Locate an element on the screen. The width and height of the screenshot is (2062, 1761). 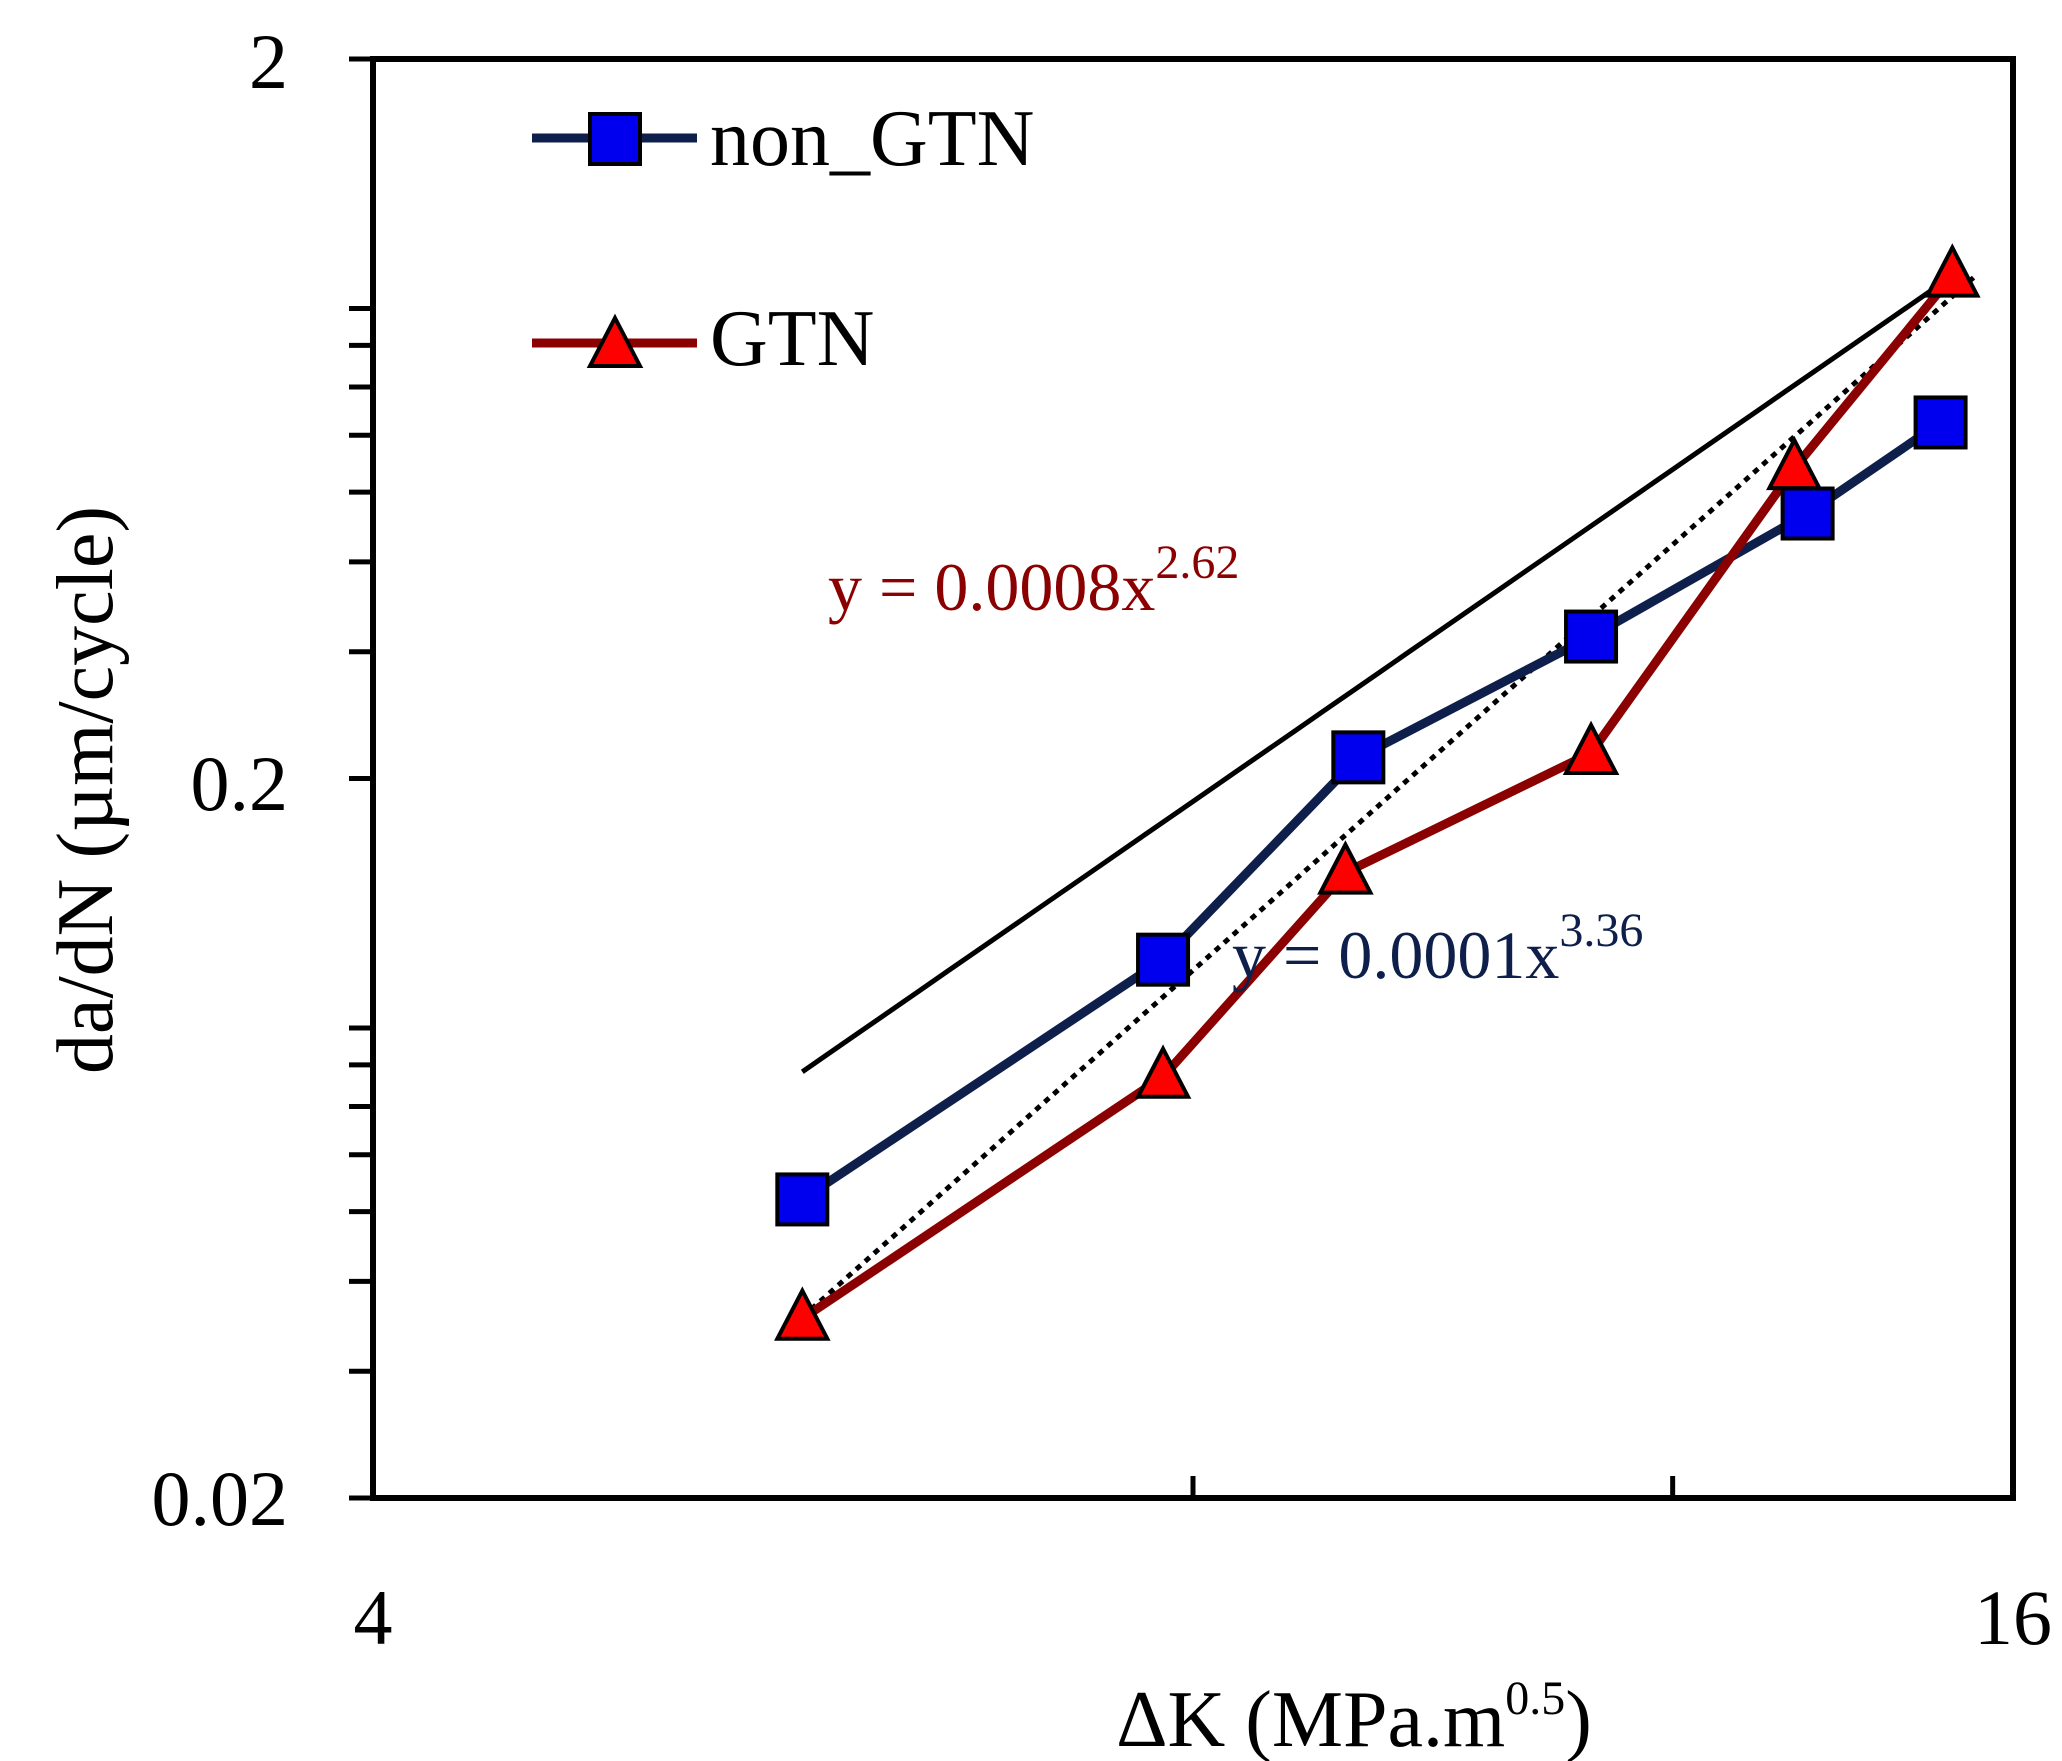
legend-marker-gtn is located at coordinates (615, 340).